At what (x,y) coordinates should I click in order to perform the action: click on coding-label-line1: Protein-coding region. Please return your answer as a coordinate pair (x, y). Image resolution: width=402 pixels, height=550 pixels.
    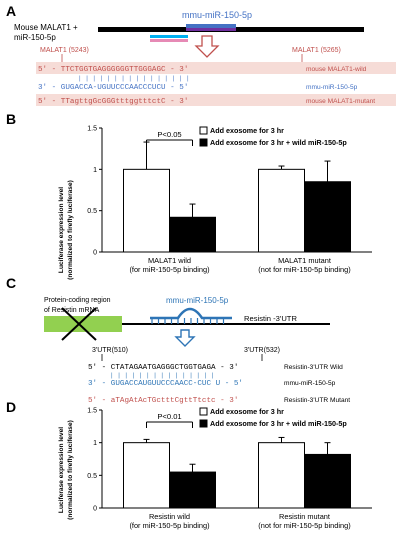
    Looking at the image, I should click on (77, 300).